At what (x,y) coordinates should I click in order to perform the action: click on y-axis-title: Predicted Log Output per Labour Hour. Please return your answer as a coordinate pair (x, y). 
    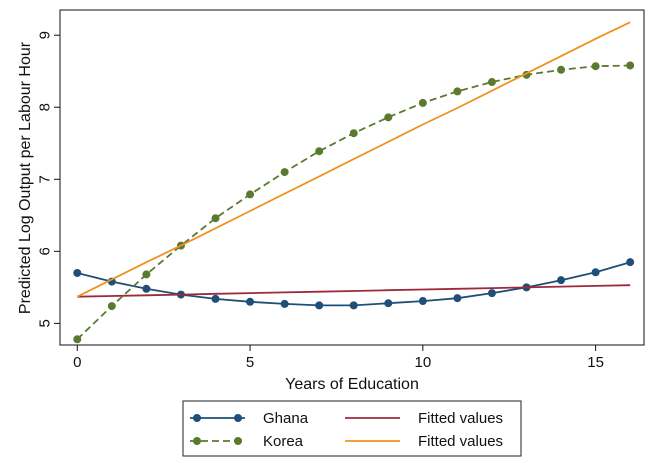
    Looking at the image, I should click on (25, 177).